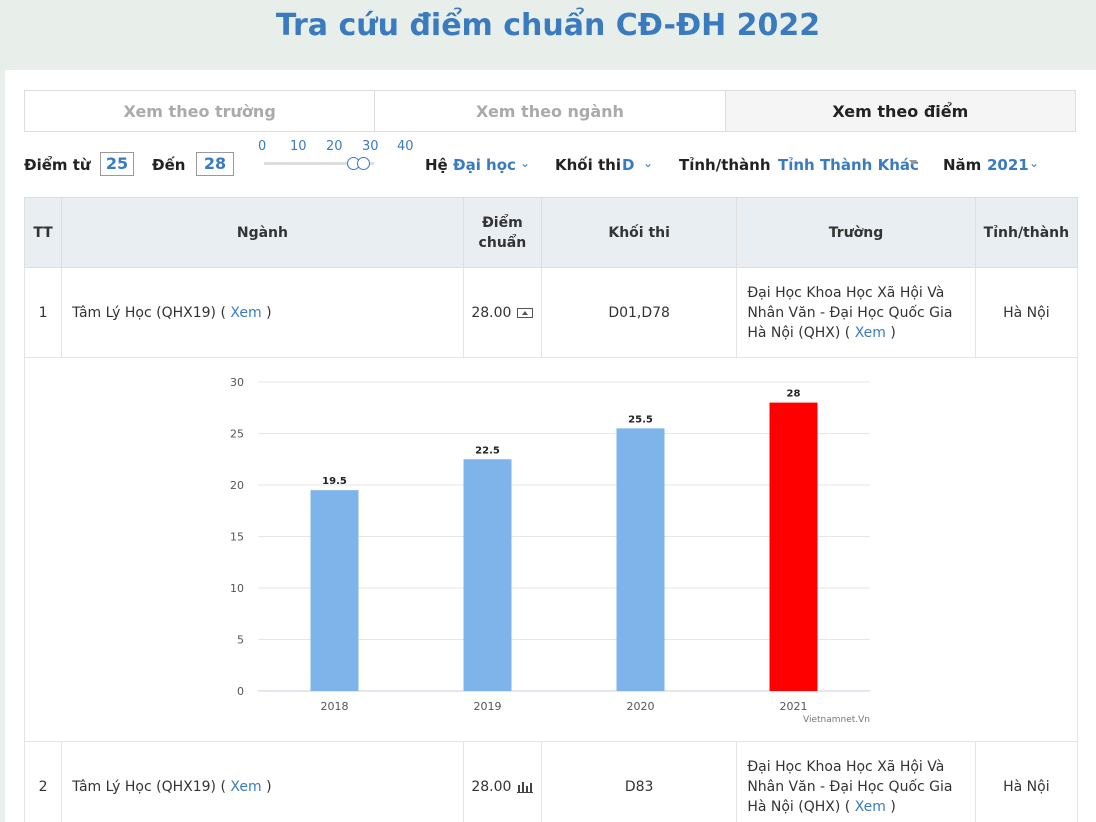 The image size is (1096, 822). I want to click on slider-tick: 30, so click(370, 146).